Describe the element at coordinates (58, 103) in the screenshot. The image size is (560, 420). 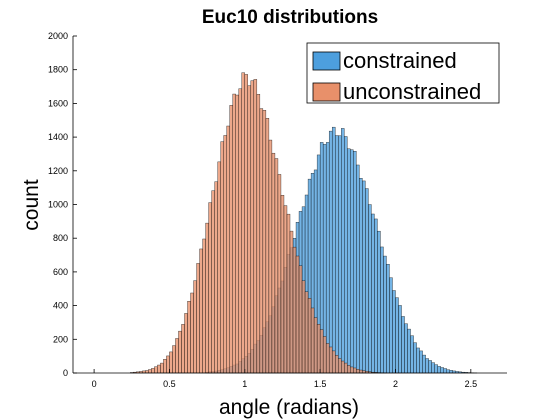
I see `y-tick-label: 1600` at that location.